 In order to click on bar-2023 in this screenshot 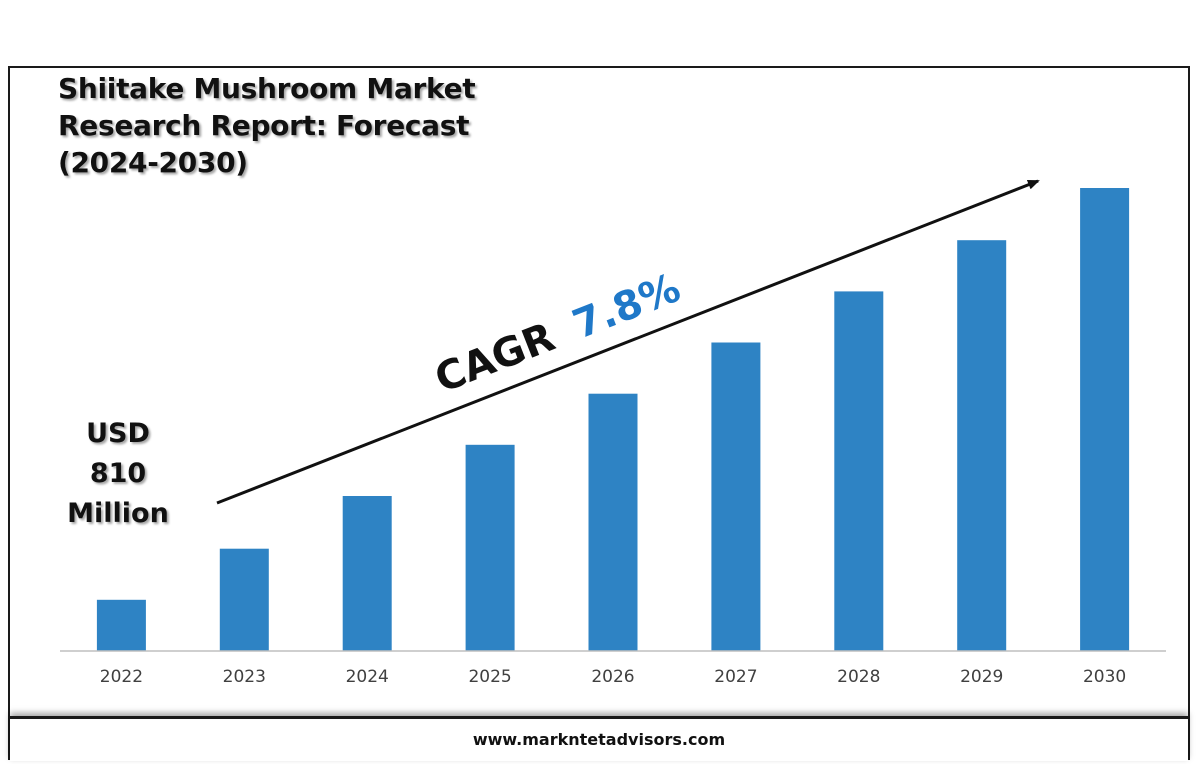, I will do `click(244, 599)`.